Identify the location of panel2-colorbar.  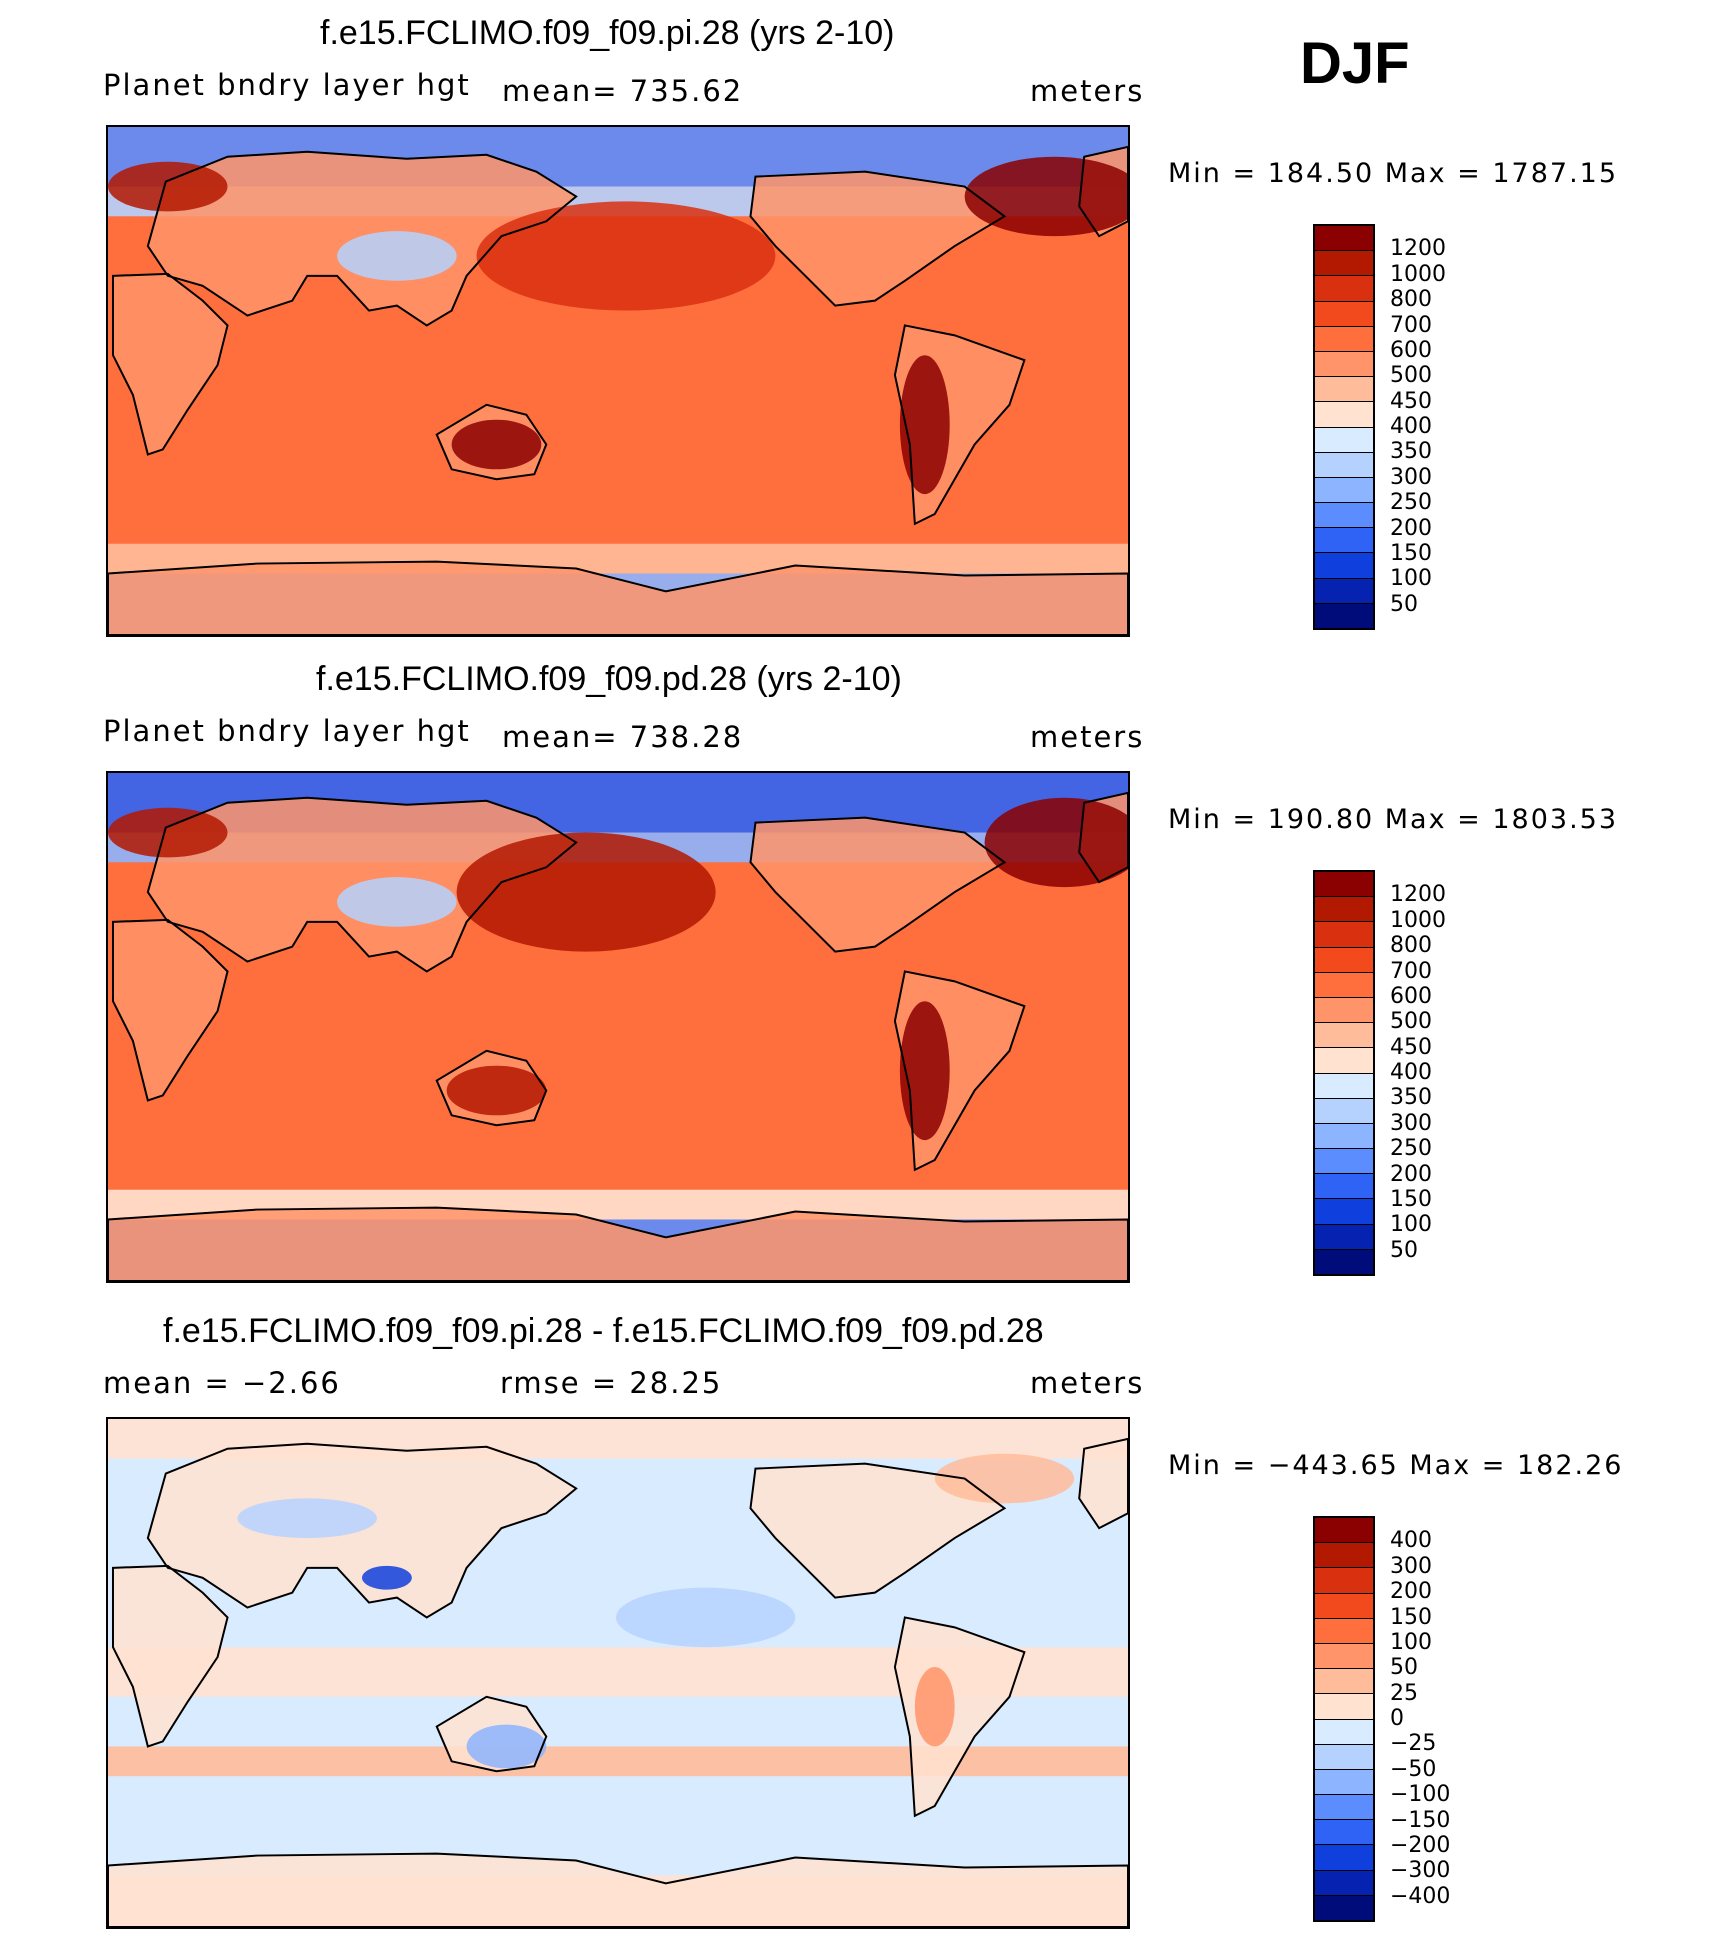
(1344, 1073).